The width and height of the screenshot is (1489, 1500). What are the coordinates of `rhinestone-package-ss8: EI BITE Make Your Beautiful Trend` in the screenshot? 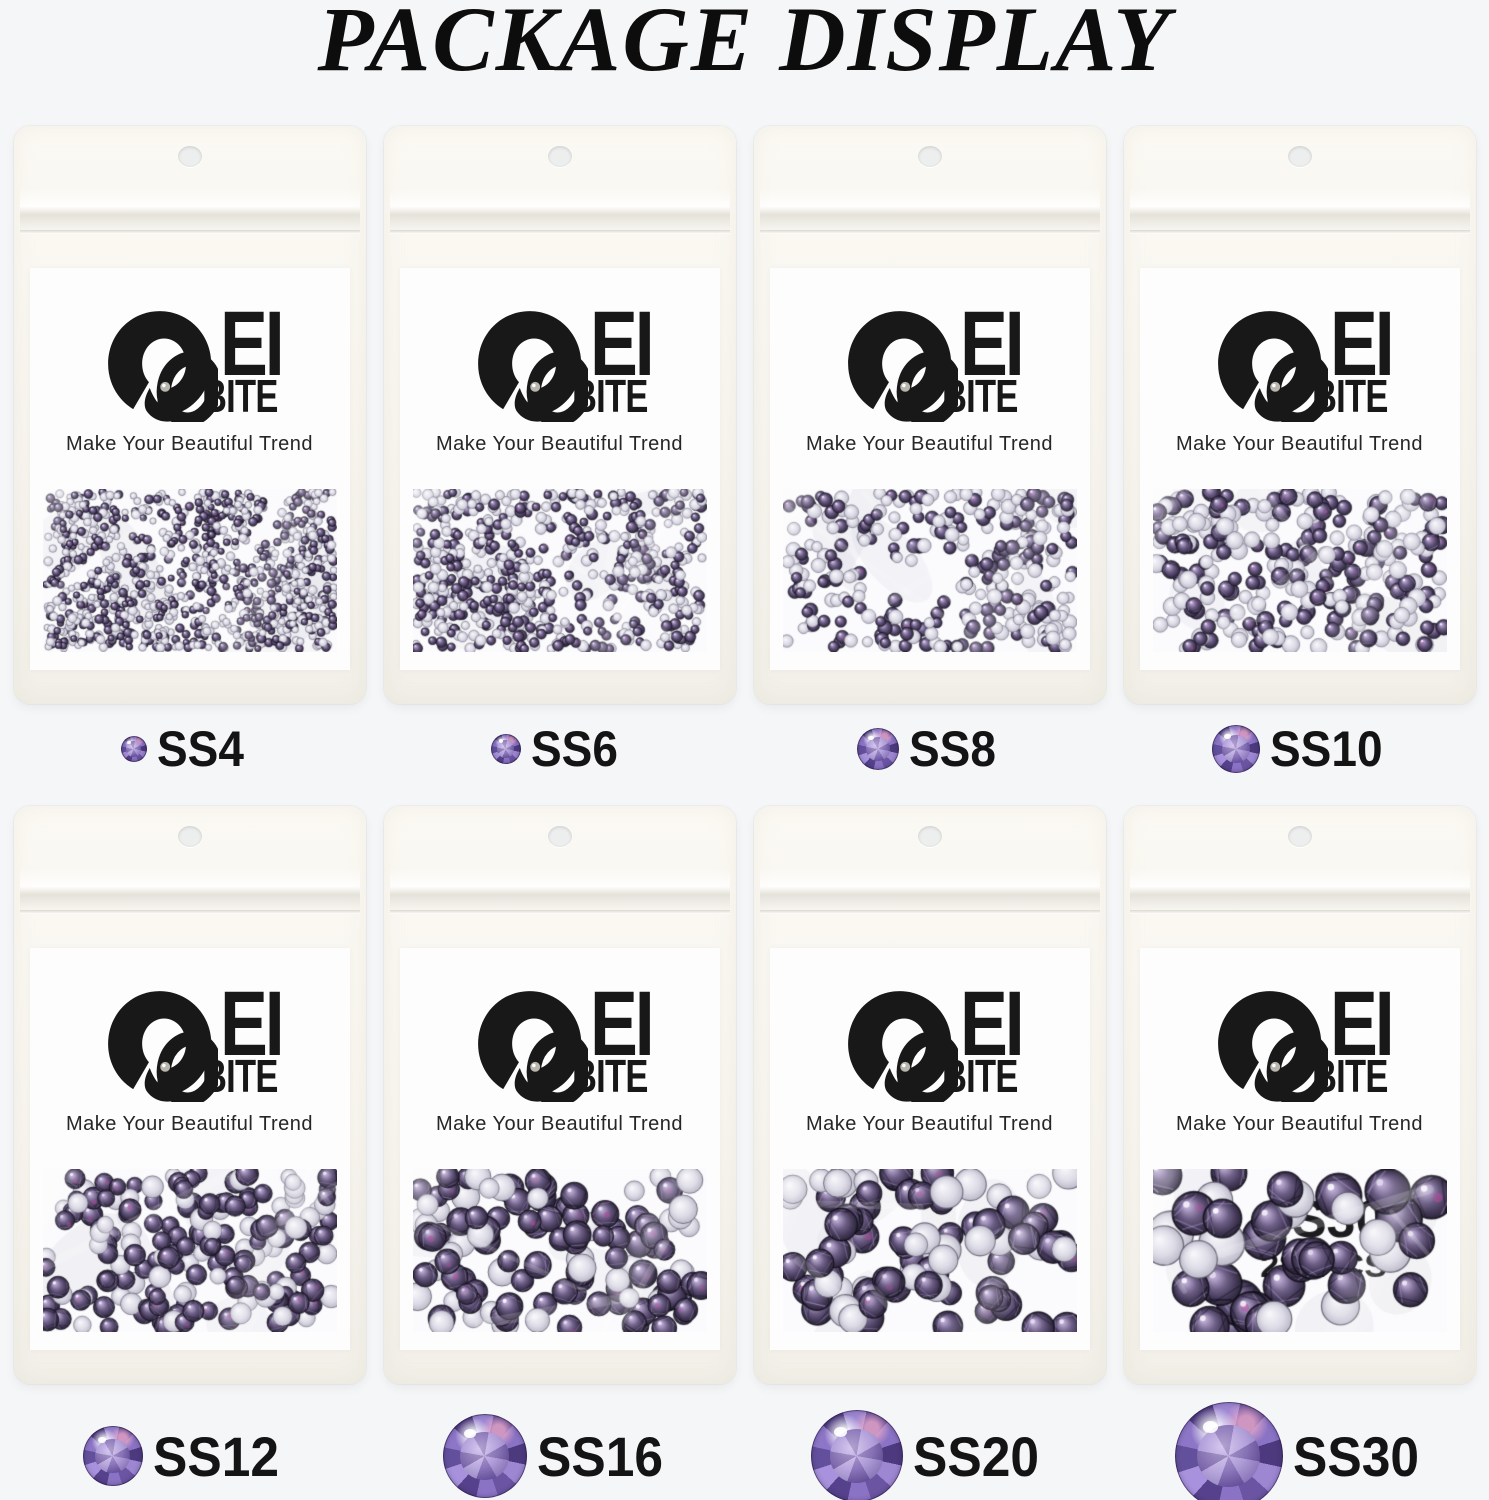 It's located at (929, 415).